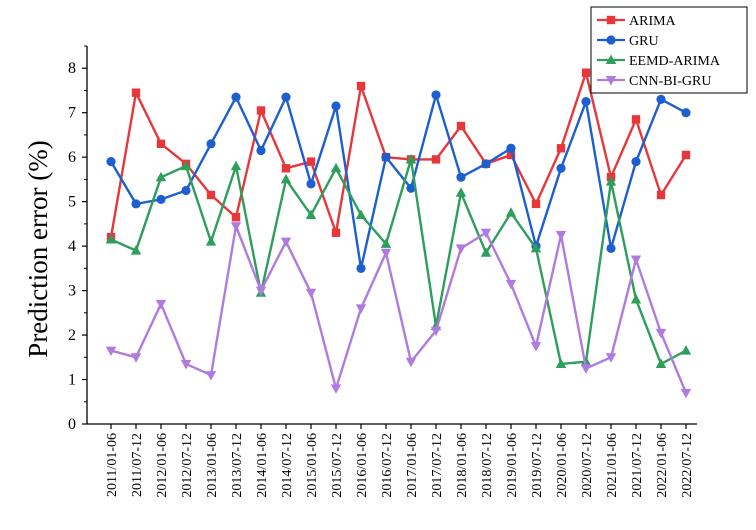 This screenshot has width=756, height=530. I want to click on x-tick-label: 2019/01-06, so click(512, 465).